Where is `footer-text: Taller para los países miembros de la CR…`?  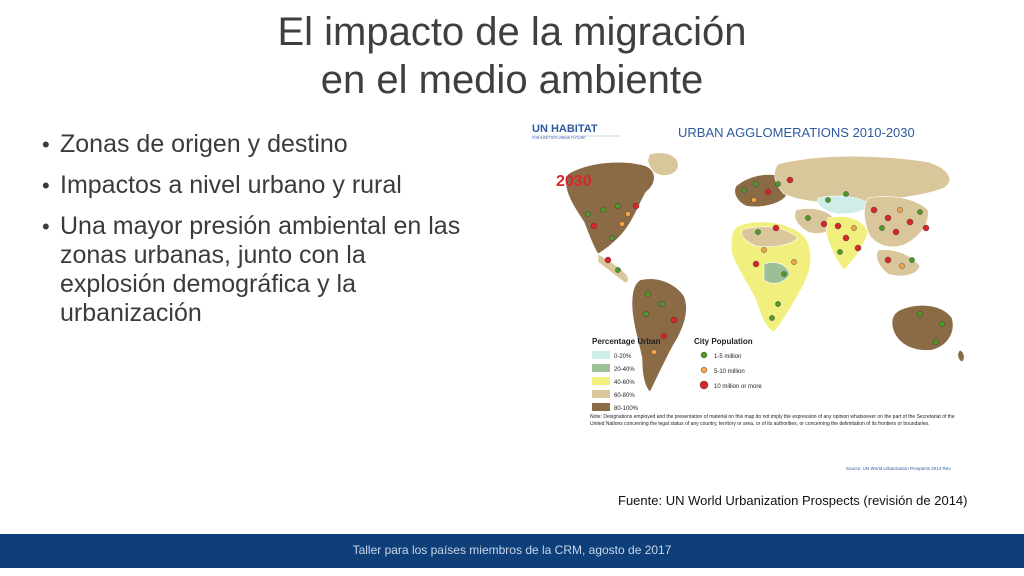
footer-text: Taller para los países miembros de la CR… is located at coordinates (512, 550).